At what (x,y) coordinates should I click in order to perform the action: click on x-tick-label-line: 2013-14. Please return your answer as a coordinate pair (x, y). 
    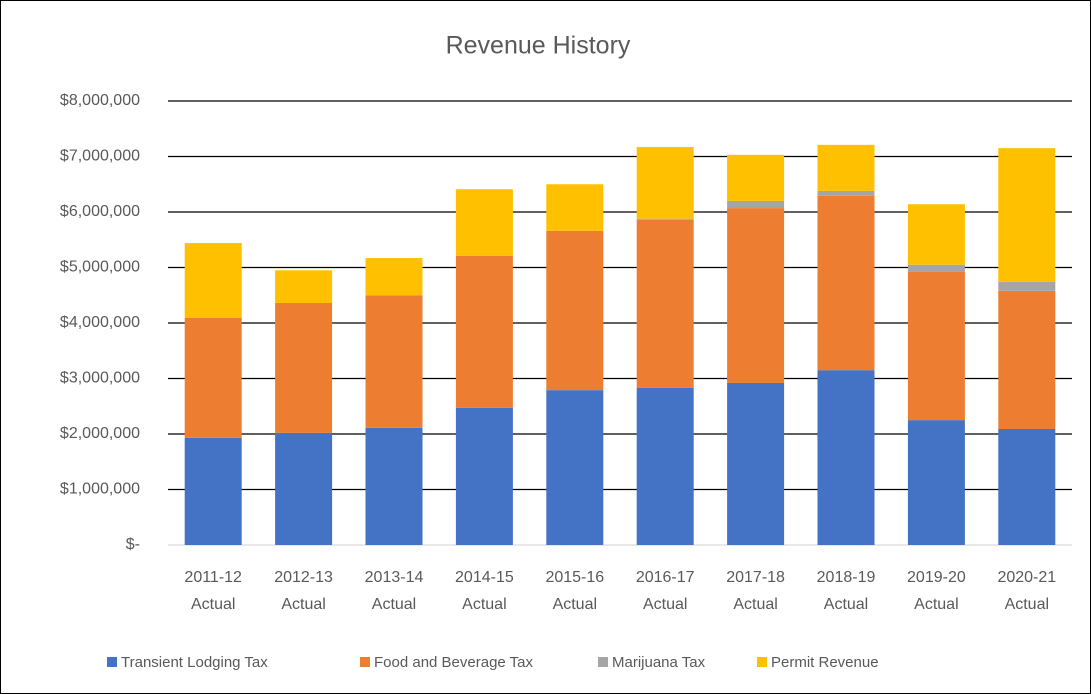
    Looking at the image, I should click on (394, 577).